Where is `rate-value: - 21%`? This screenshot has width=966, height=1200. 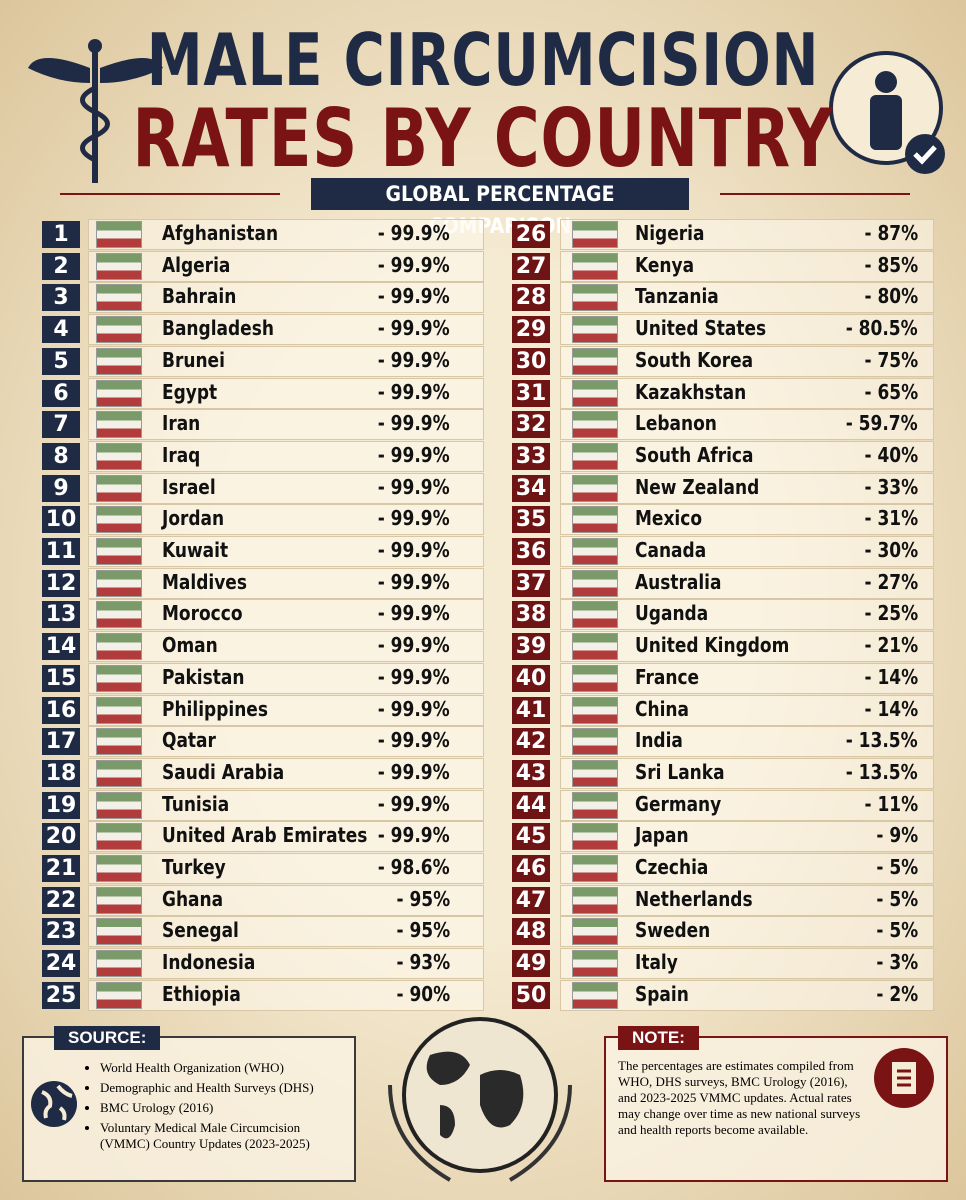
rate-value: - 21% is located at coordinates (891, 645).